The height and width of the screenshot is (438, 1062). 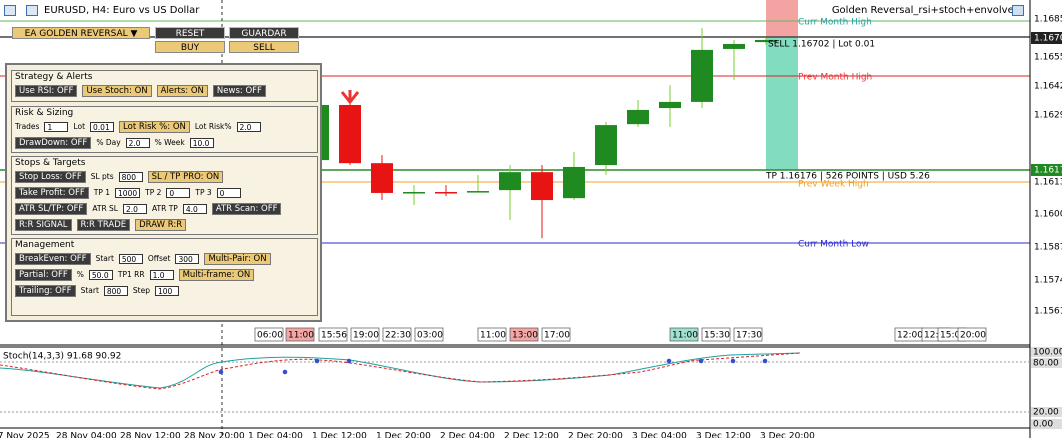 I want to click on field-input: 0.01, so click(x=102, y=126).